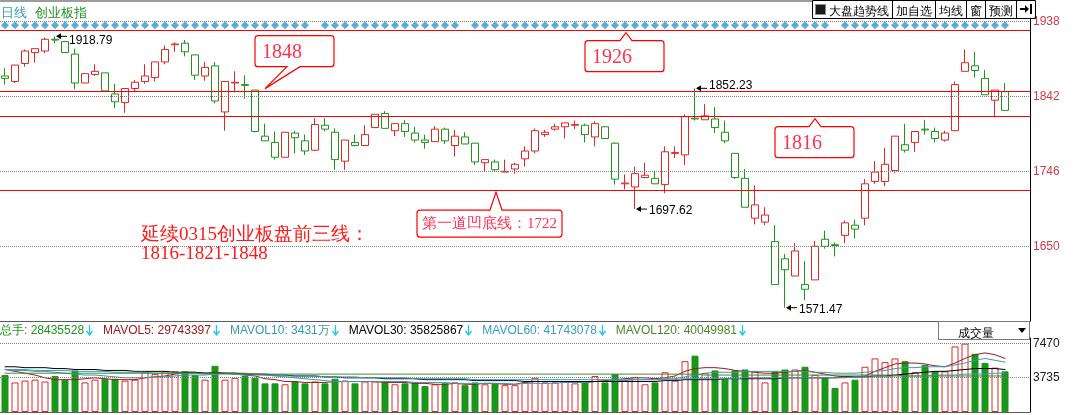 This screenshot has width=1084, height=415. What do you see at coordinates (1047, 246) in the screenshot?
I see `y-tick-label: 1650` at bounding box center [1047, 246].